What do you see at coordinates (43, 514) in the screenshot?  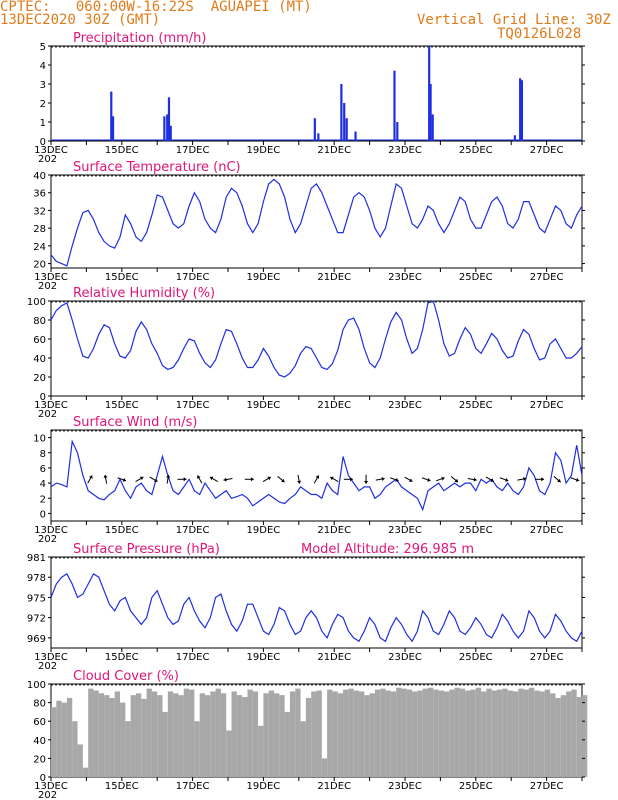 I see `y-tick-label: 0` at bounding box center [43, 514].